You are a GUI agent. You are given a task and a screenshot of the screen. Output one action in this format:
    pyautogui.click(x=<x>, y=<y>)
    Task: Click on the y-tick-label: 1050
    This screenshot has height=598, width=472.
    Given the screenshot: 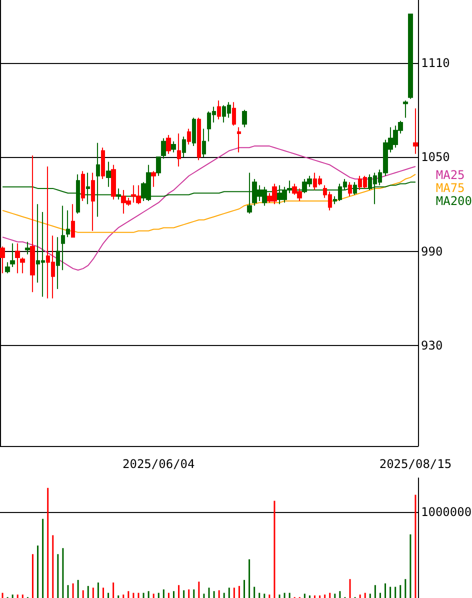 What is the action you would take?
    pyautogui.click(x=435, y=157)
    